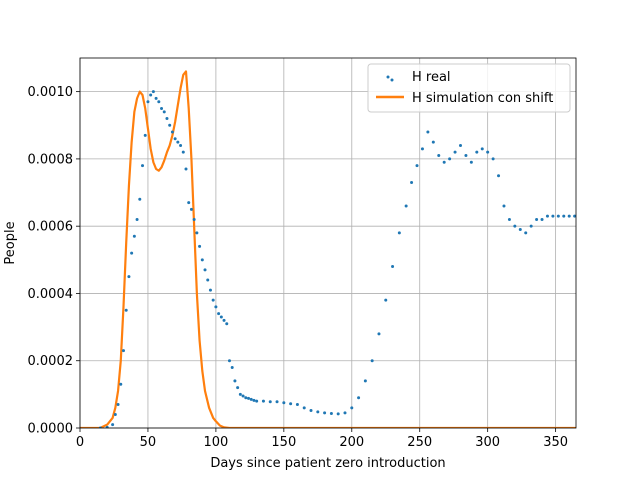 Image resolution: width=640 pixels, height=480 pixels. Describe the element at coordinates (283, 442) in the screenshot. I see `x-tick-label: 150` at that location.